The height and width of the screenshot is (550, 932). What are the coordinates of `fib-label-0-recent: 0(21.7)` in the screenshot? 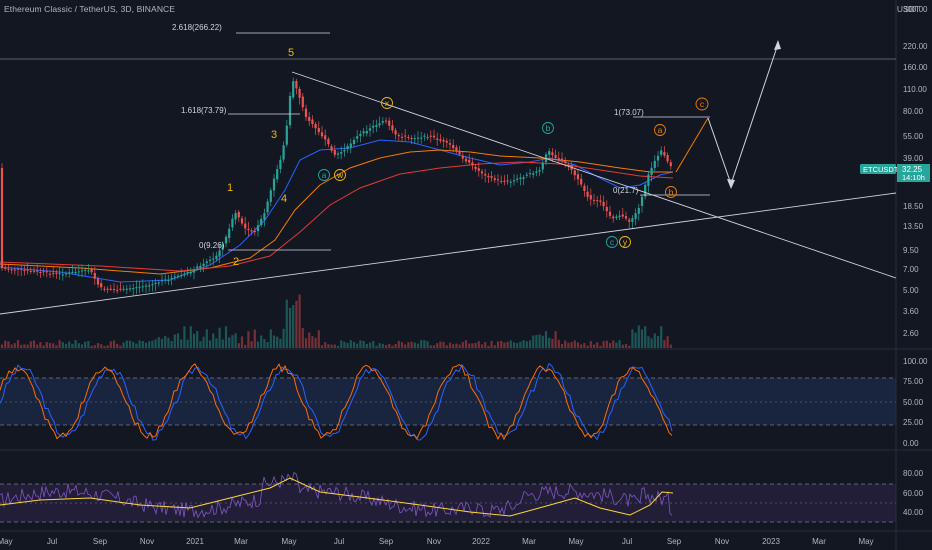 It's located at (626, 190).